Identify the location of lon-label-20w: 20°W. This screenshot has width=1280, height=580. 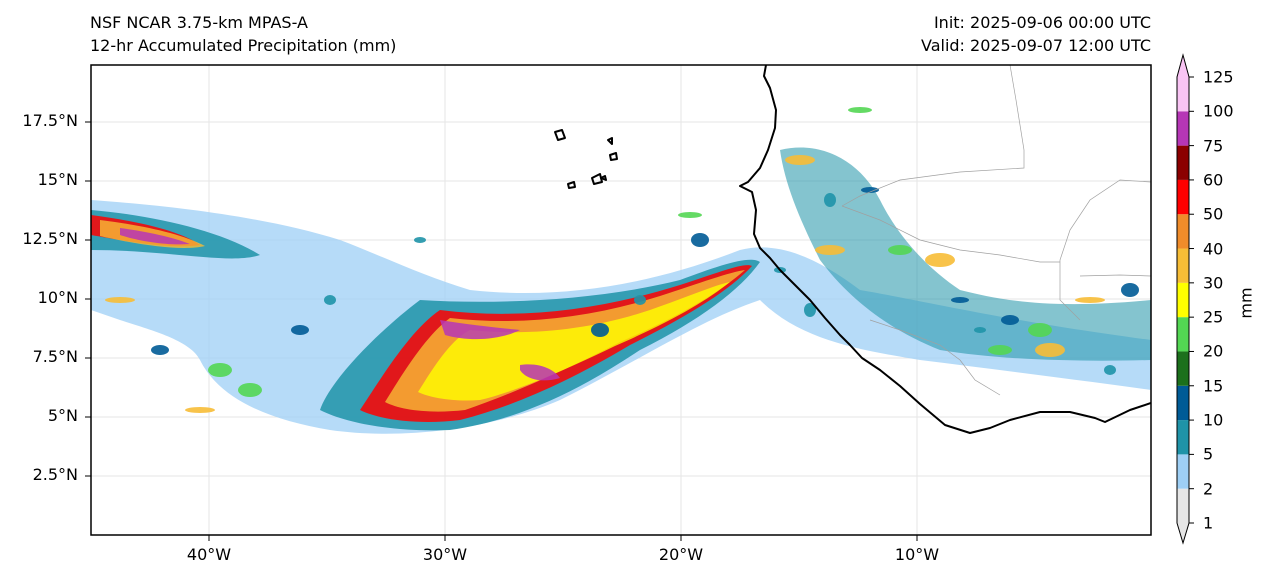
(681, 554).